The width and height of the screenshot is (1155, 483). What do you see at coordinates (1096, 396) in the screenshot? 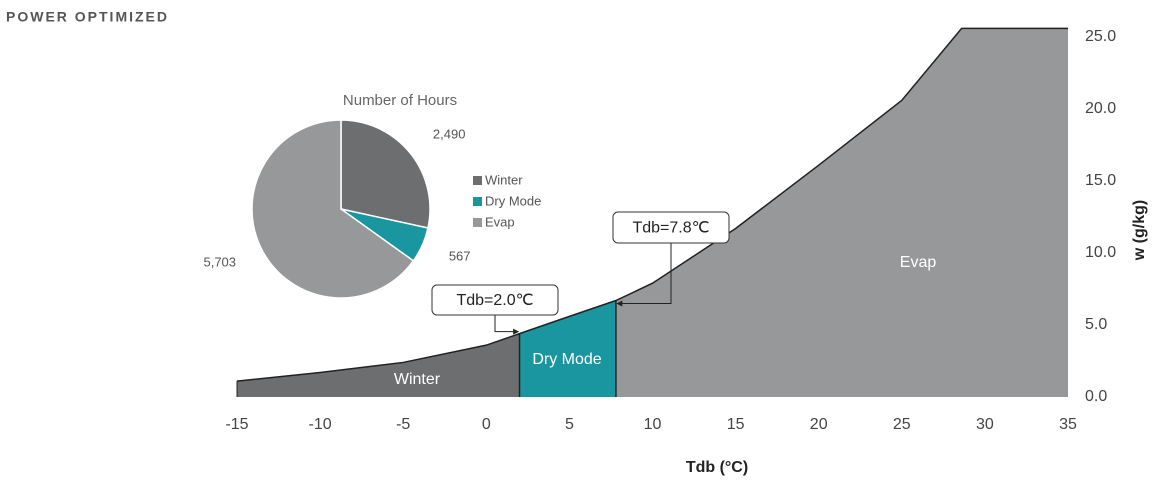
I see `y-tick-label: 0.0` at bounding box center [1096, 396].